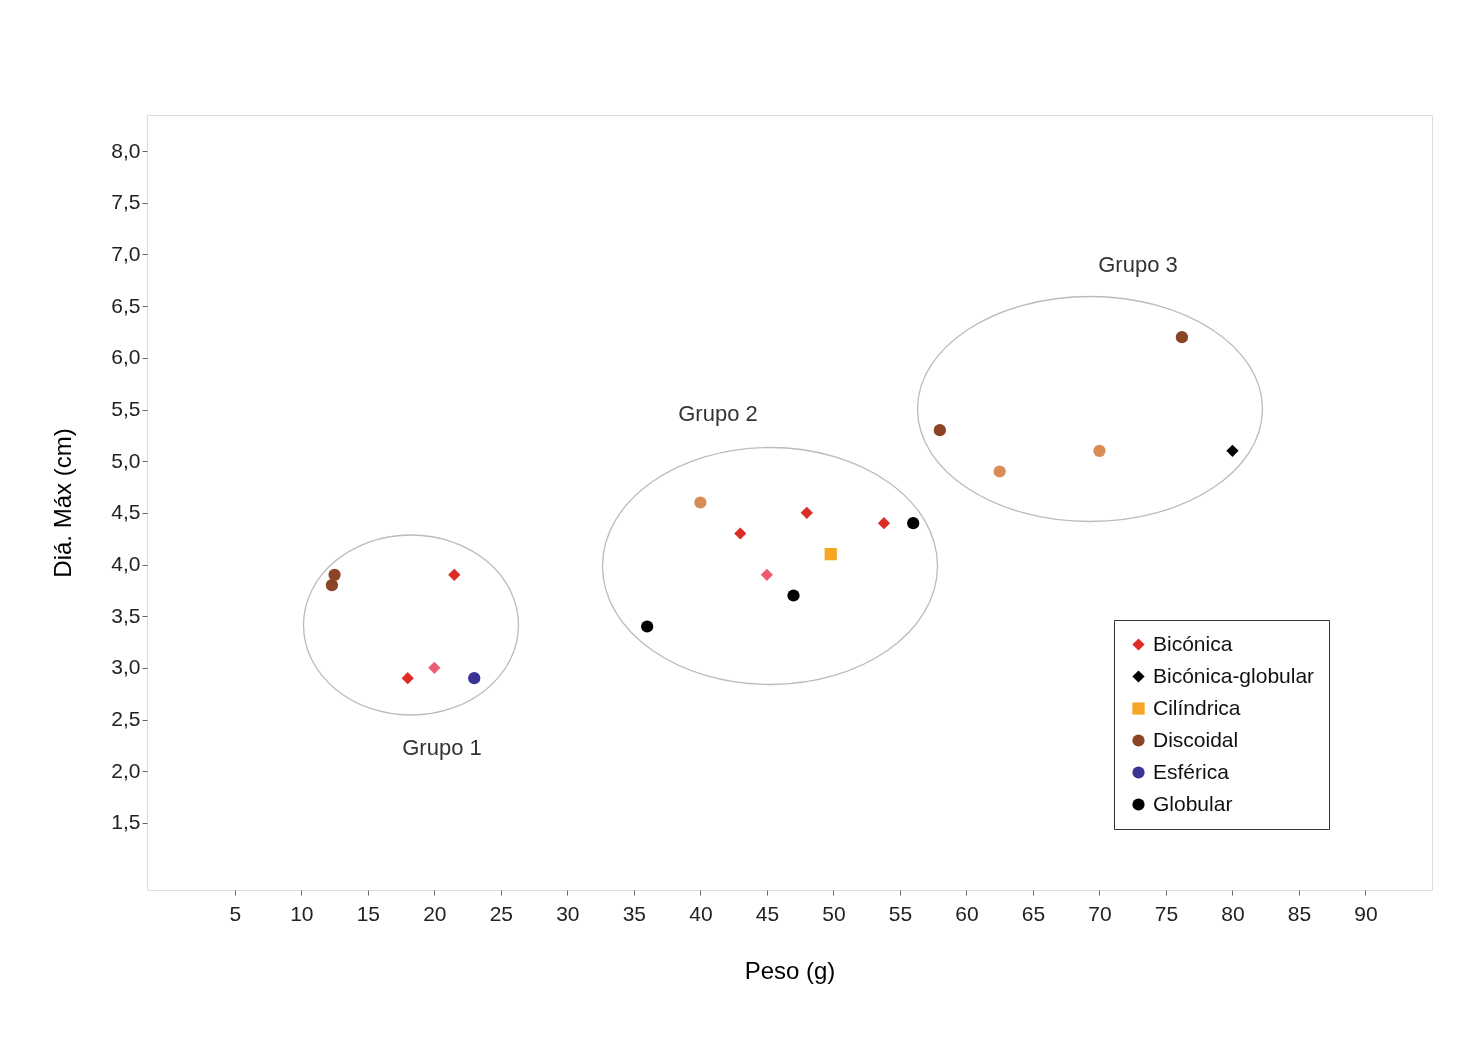 Image resolution: width=1469 pixels, height=1055 pixels. I want to click on y-tick-label: 5,5, so click(126, 408).